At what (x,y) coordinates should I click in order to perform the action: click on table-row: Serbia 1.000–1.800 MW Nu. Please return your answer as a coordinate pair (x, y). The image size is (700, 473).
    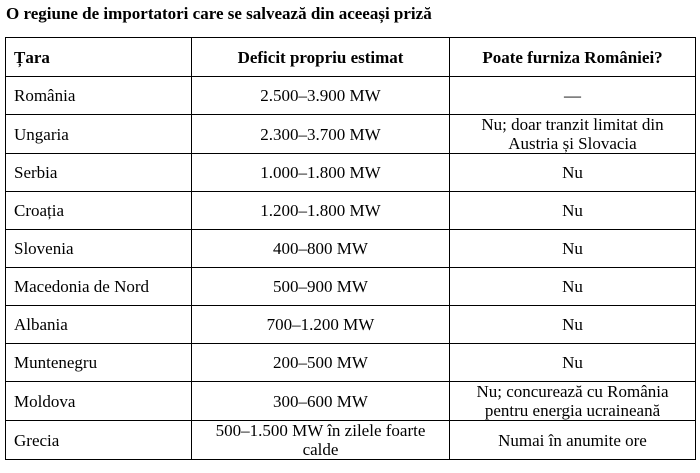
    Looking at the image, I should click on (350, 172).